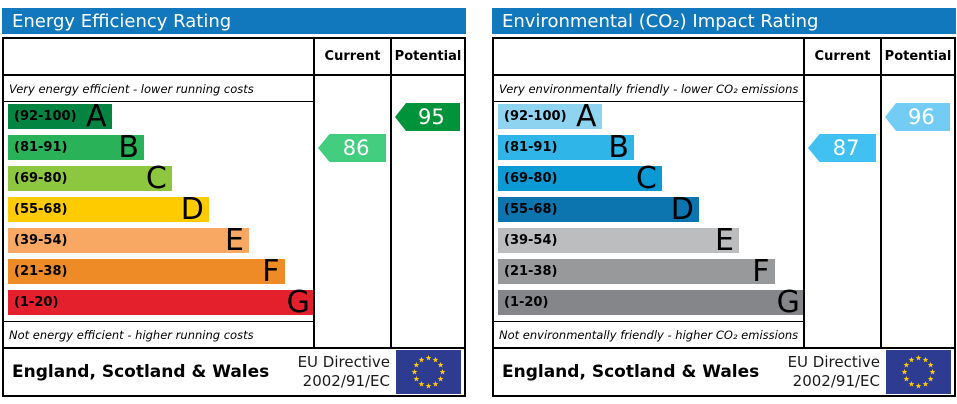  I want to click on current-rating-value: 87, so click(846, 148).